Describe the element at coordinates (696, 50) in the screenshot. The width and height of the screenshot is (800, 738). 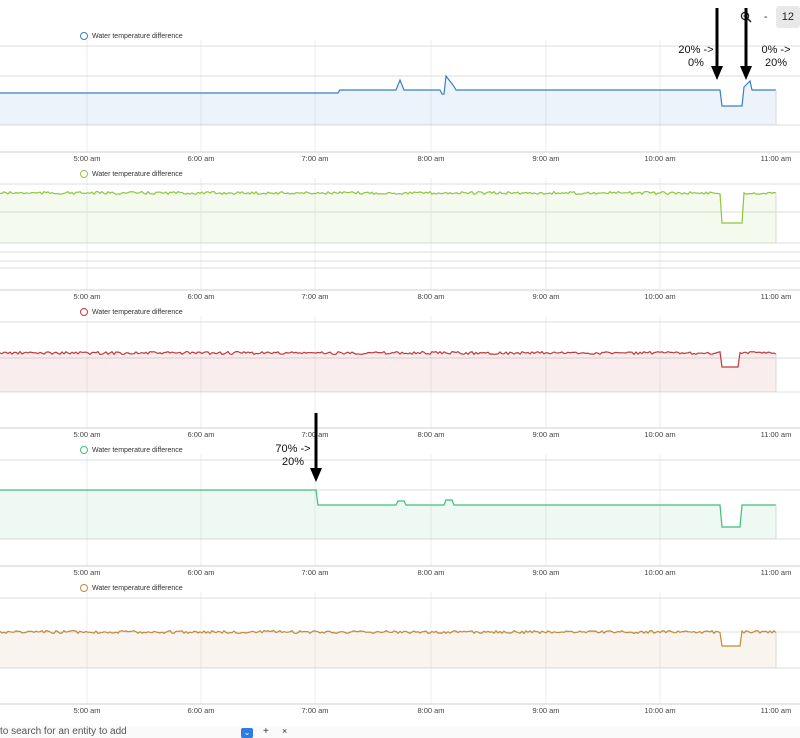
I see `annotation-line: 20% ->` at that location.